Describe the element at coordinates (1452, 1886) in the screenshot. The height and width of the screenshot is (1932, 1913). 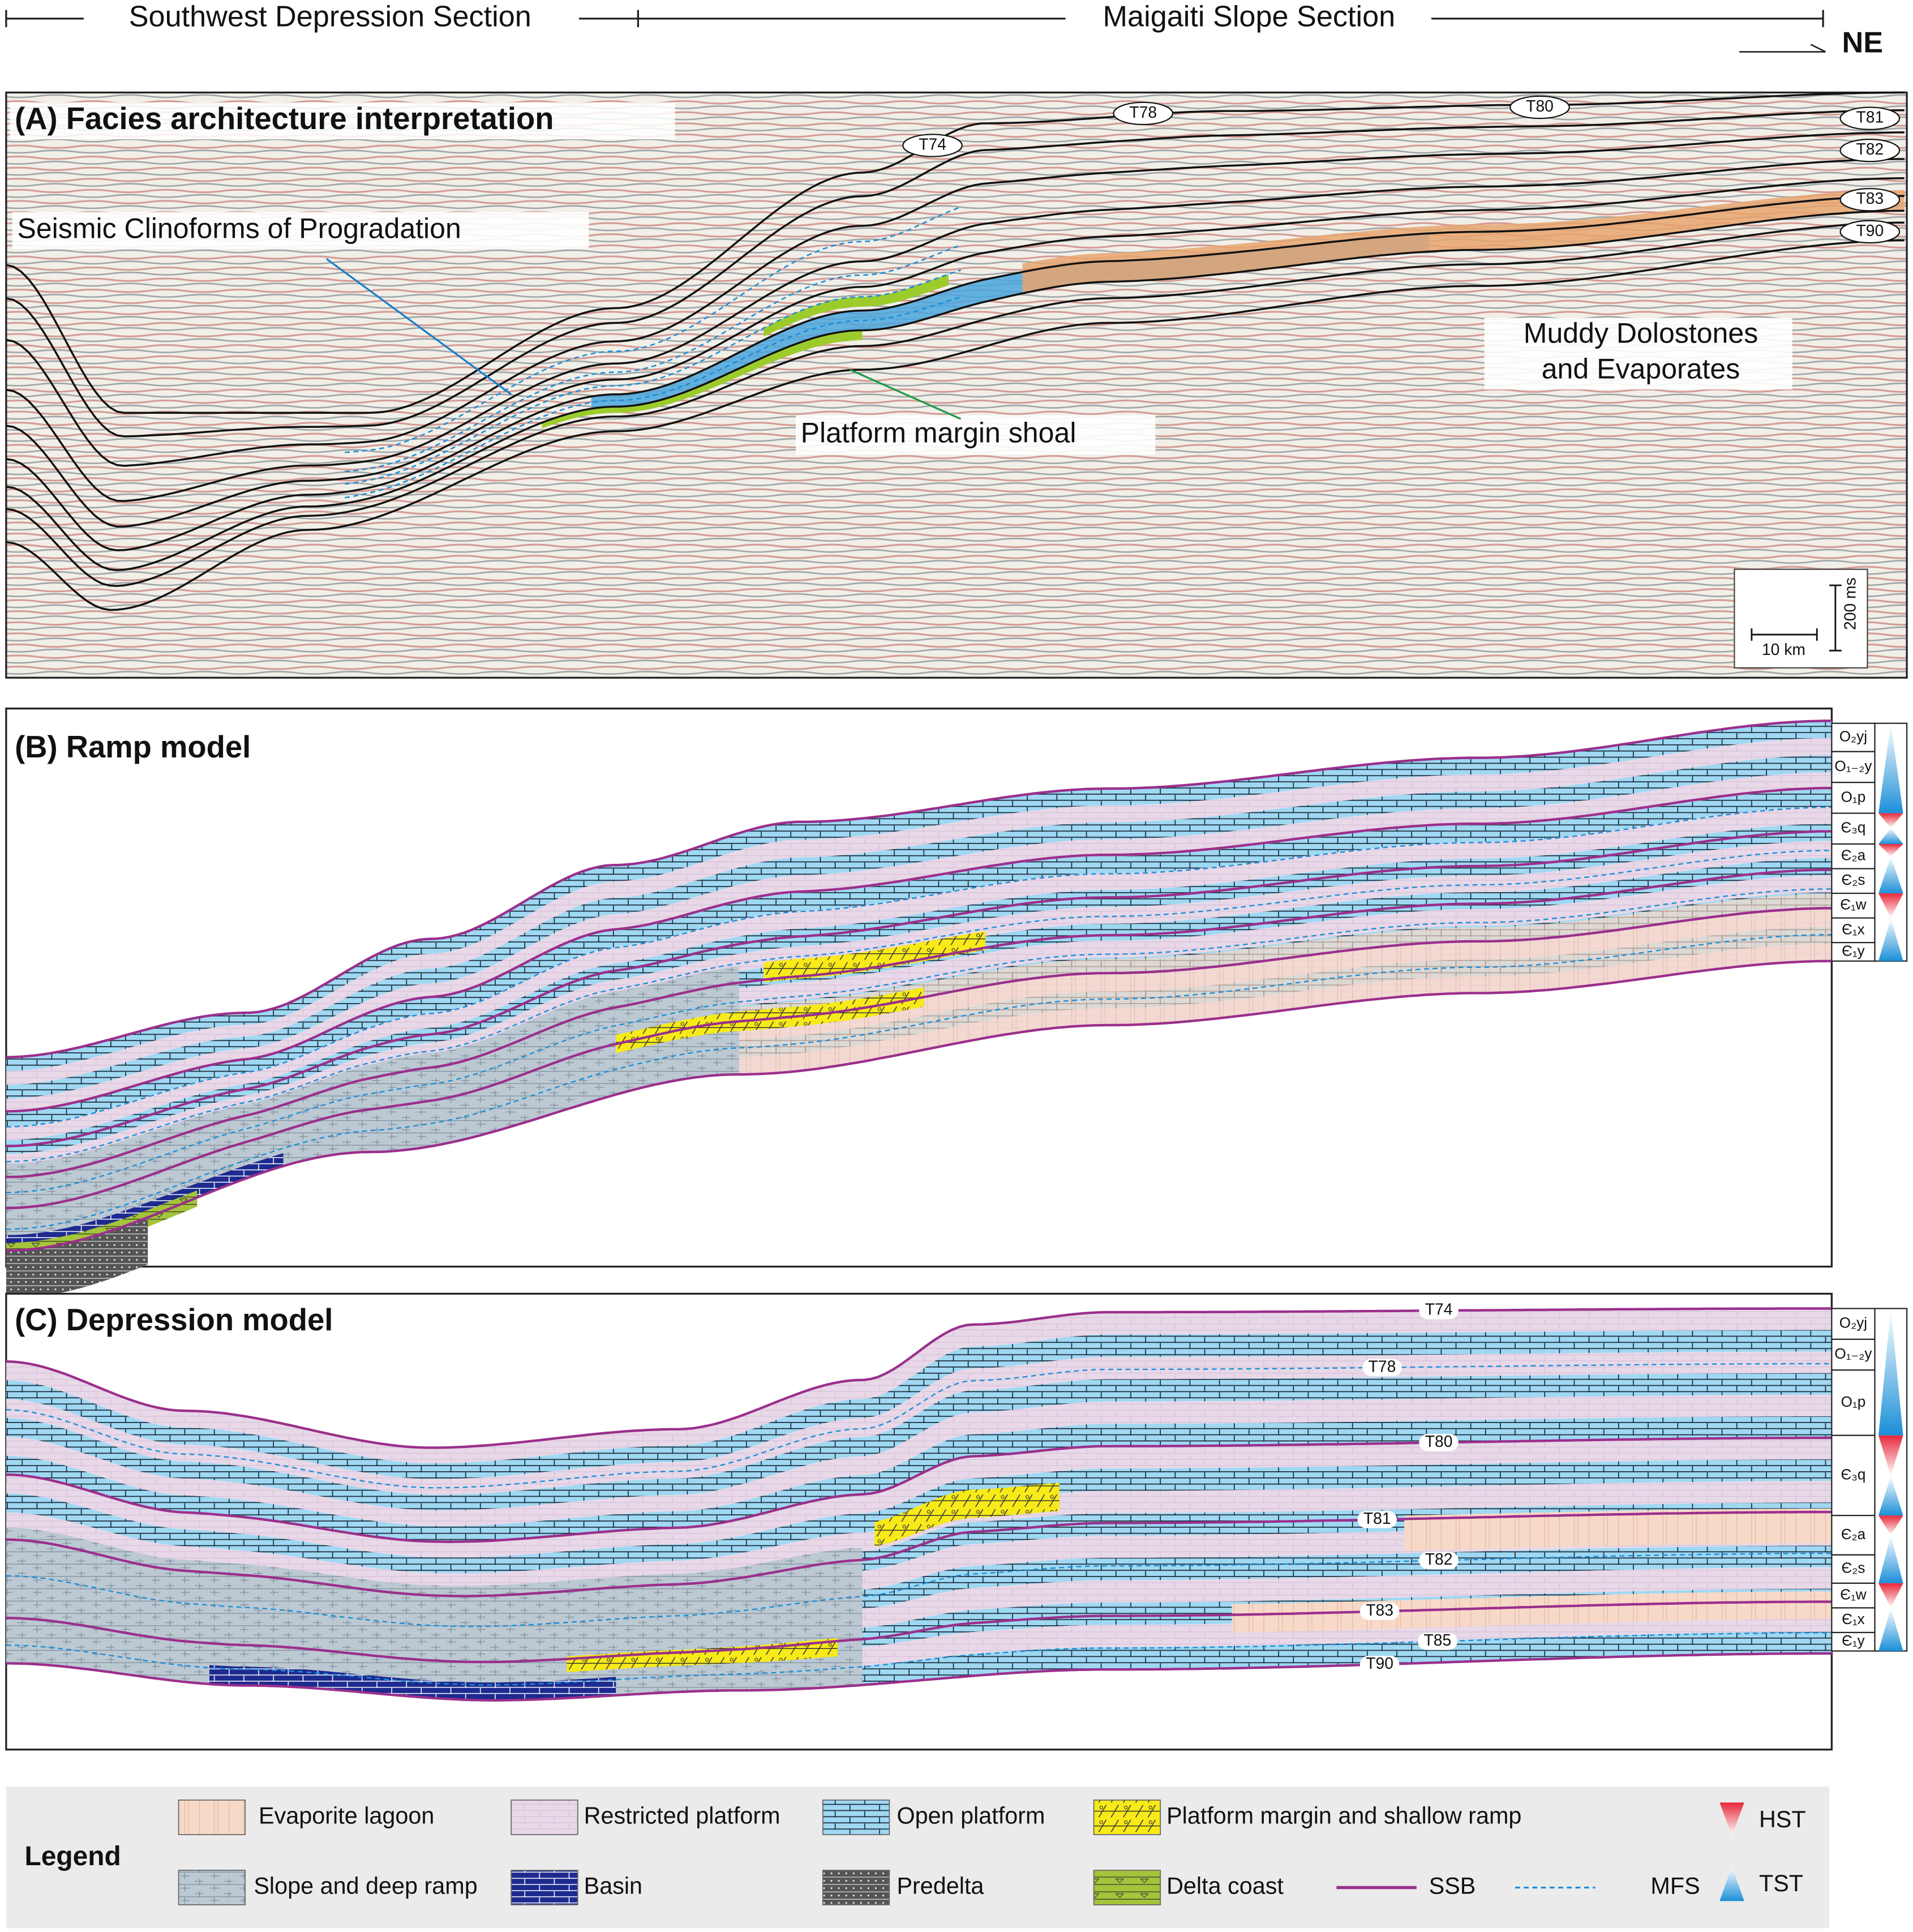
I see `legend-label: SSB` at that location.